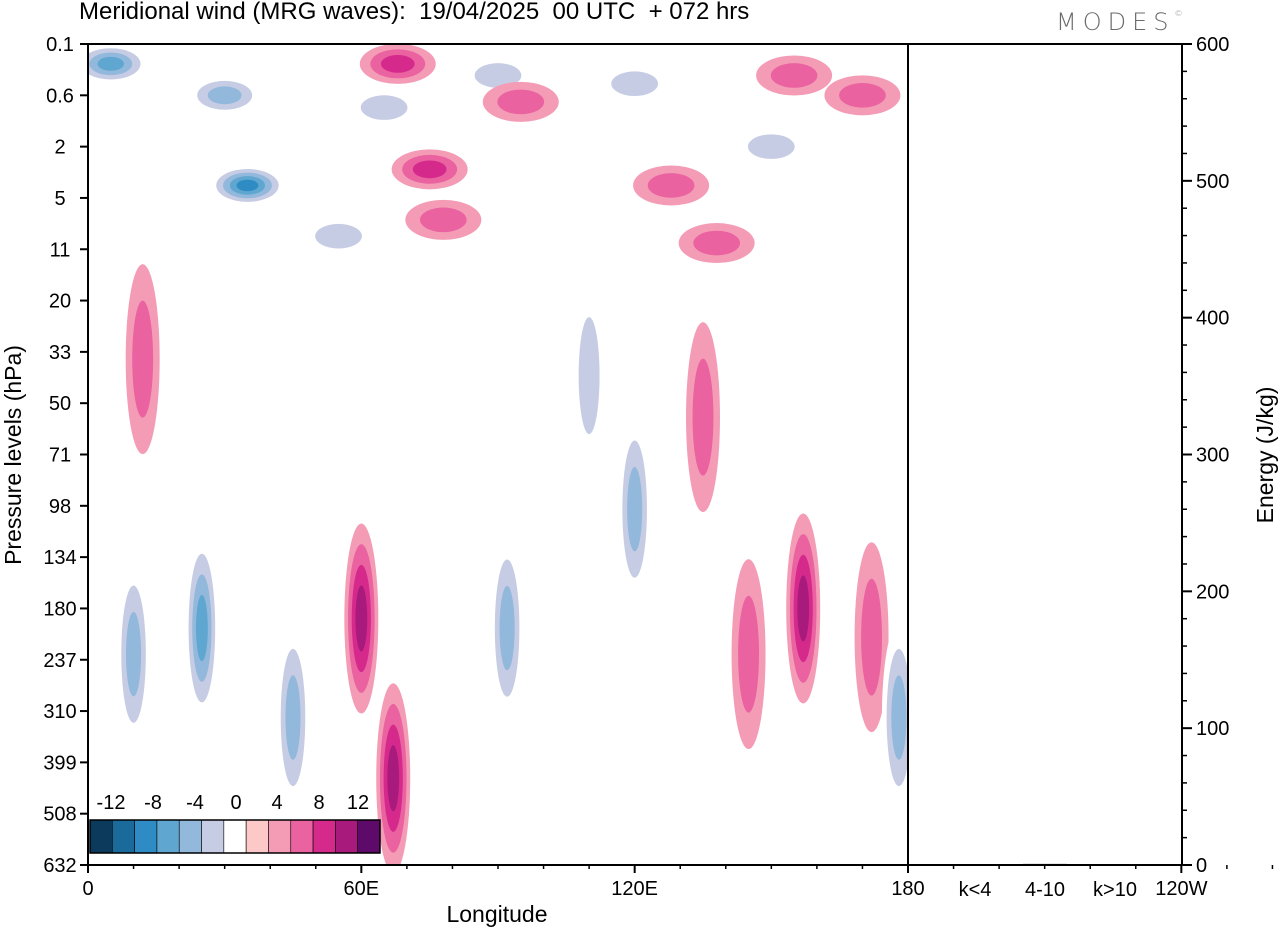 The image size is (1280, 930). I want to click on y-tick-label: 0.1, so click(60, 45).